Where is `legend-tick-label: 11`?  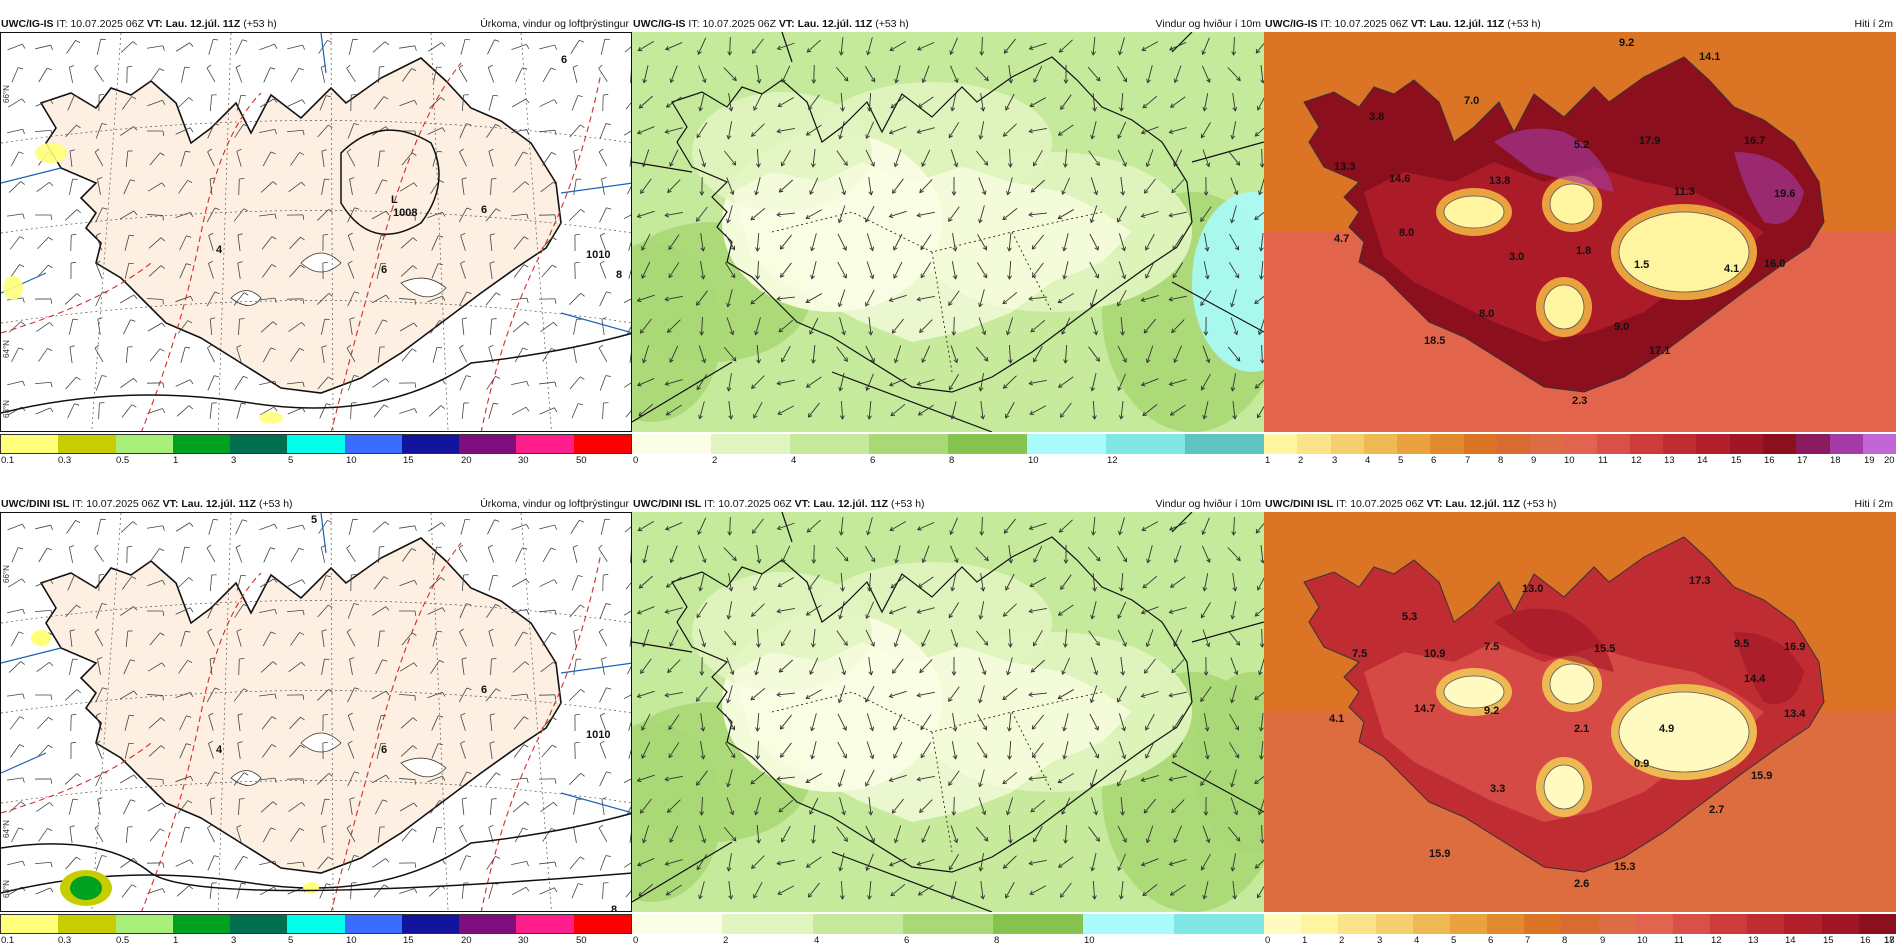
legend-tick-label: 11 is located at coordinates (1679, 940).